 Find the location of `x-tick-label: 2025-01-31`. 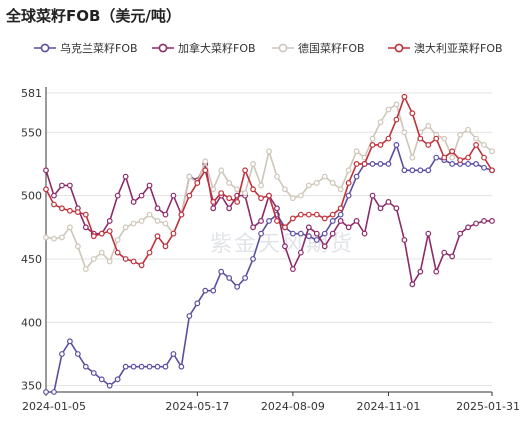

x-tick-label: 2025-01-31 is located at coordinates (488, 406).